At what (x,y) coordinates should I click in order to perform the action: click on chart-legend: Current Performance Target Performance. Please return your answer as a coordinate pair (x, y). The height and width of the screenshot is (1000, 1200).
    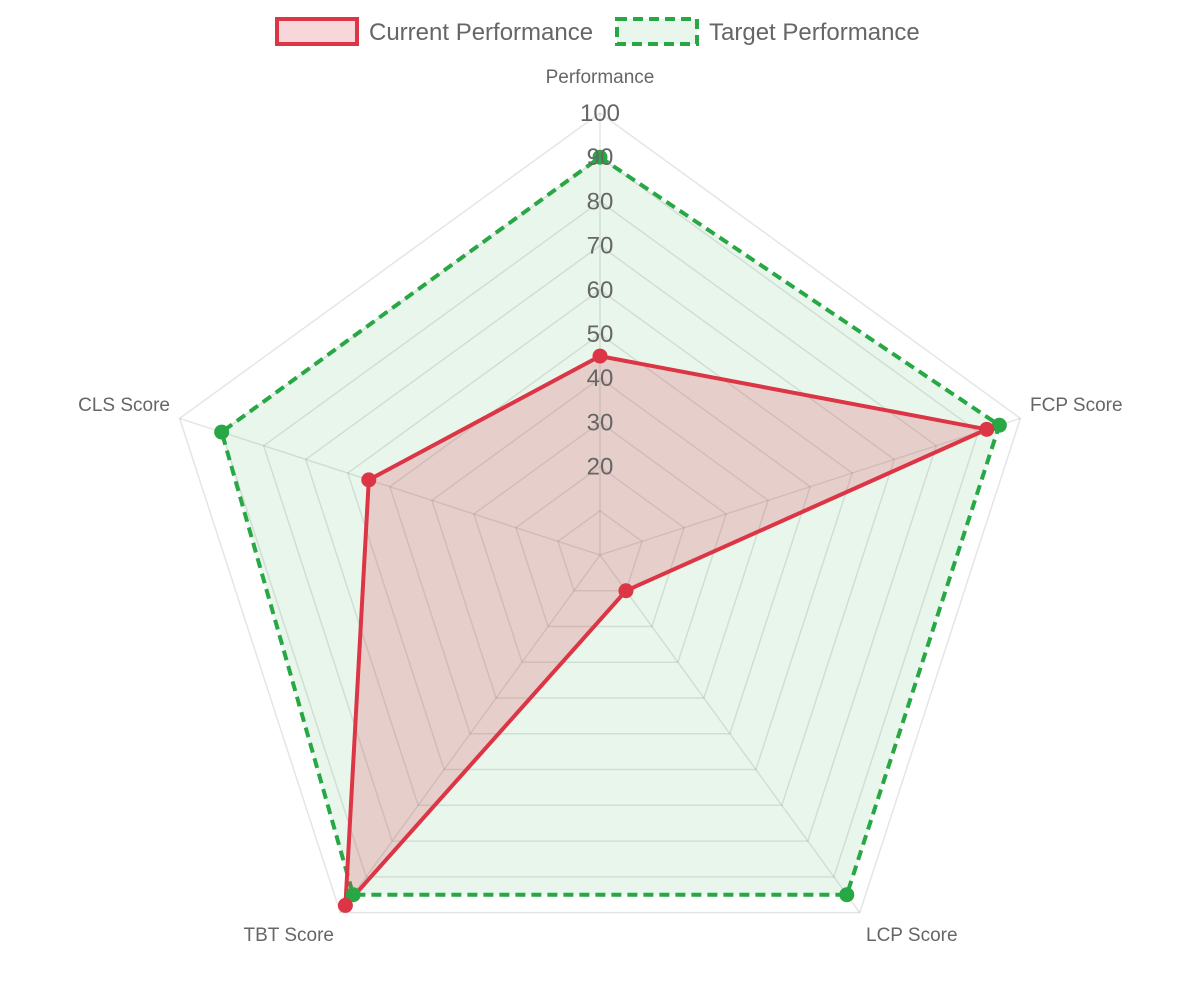
    Looking at the image, I should click on (597, 31).